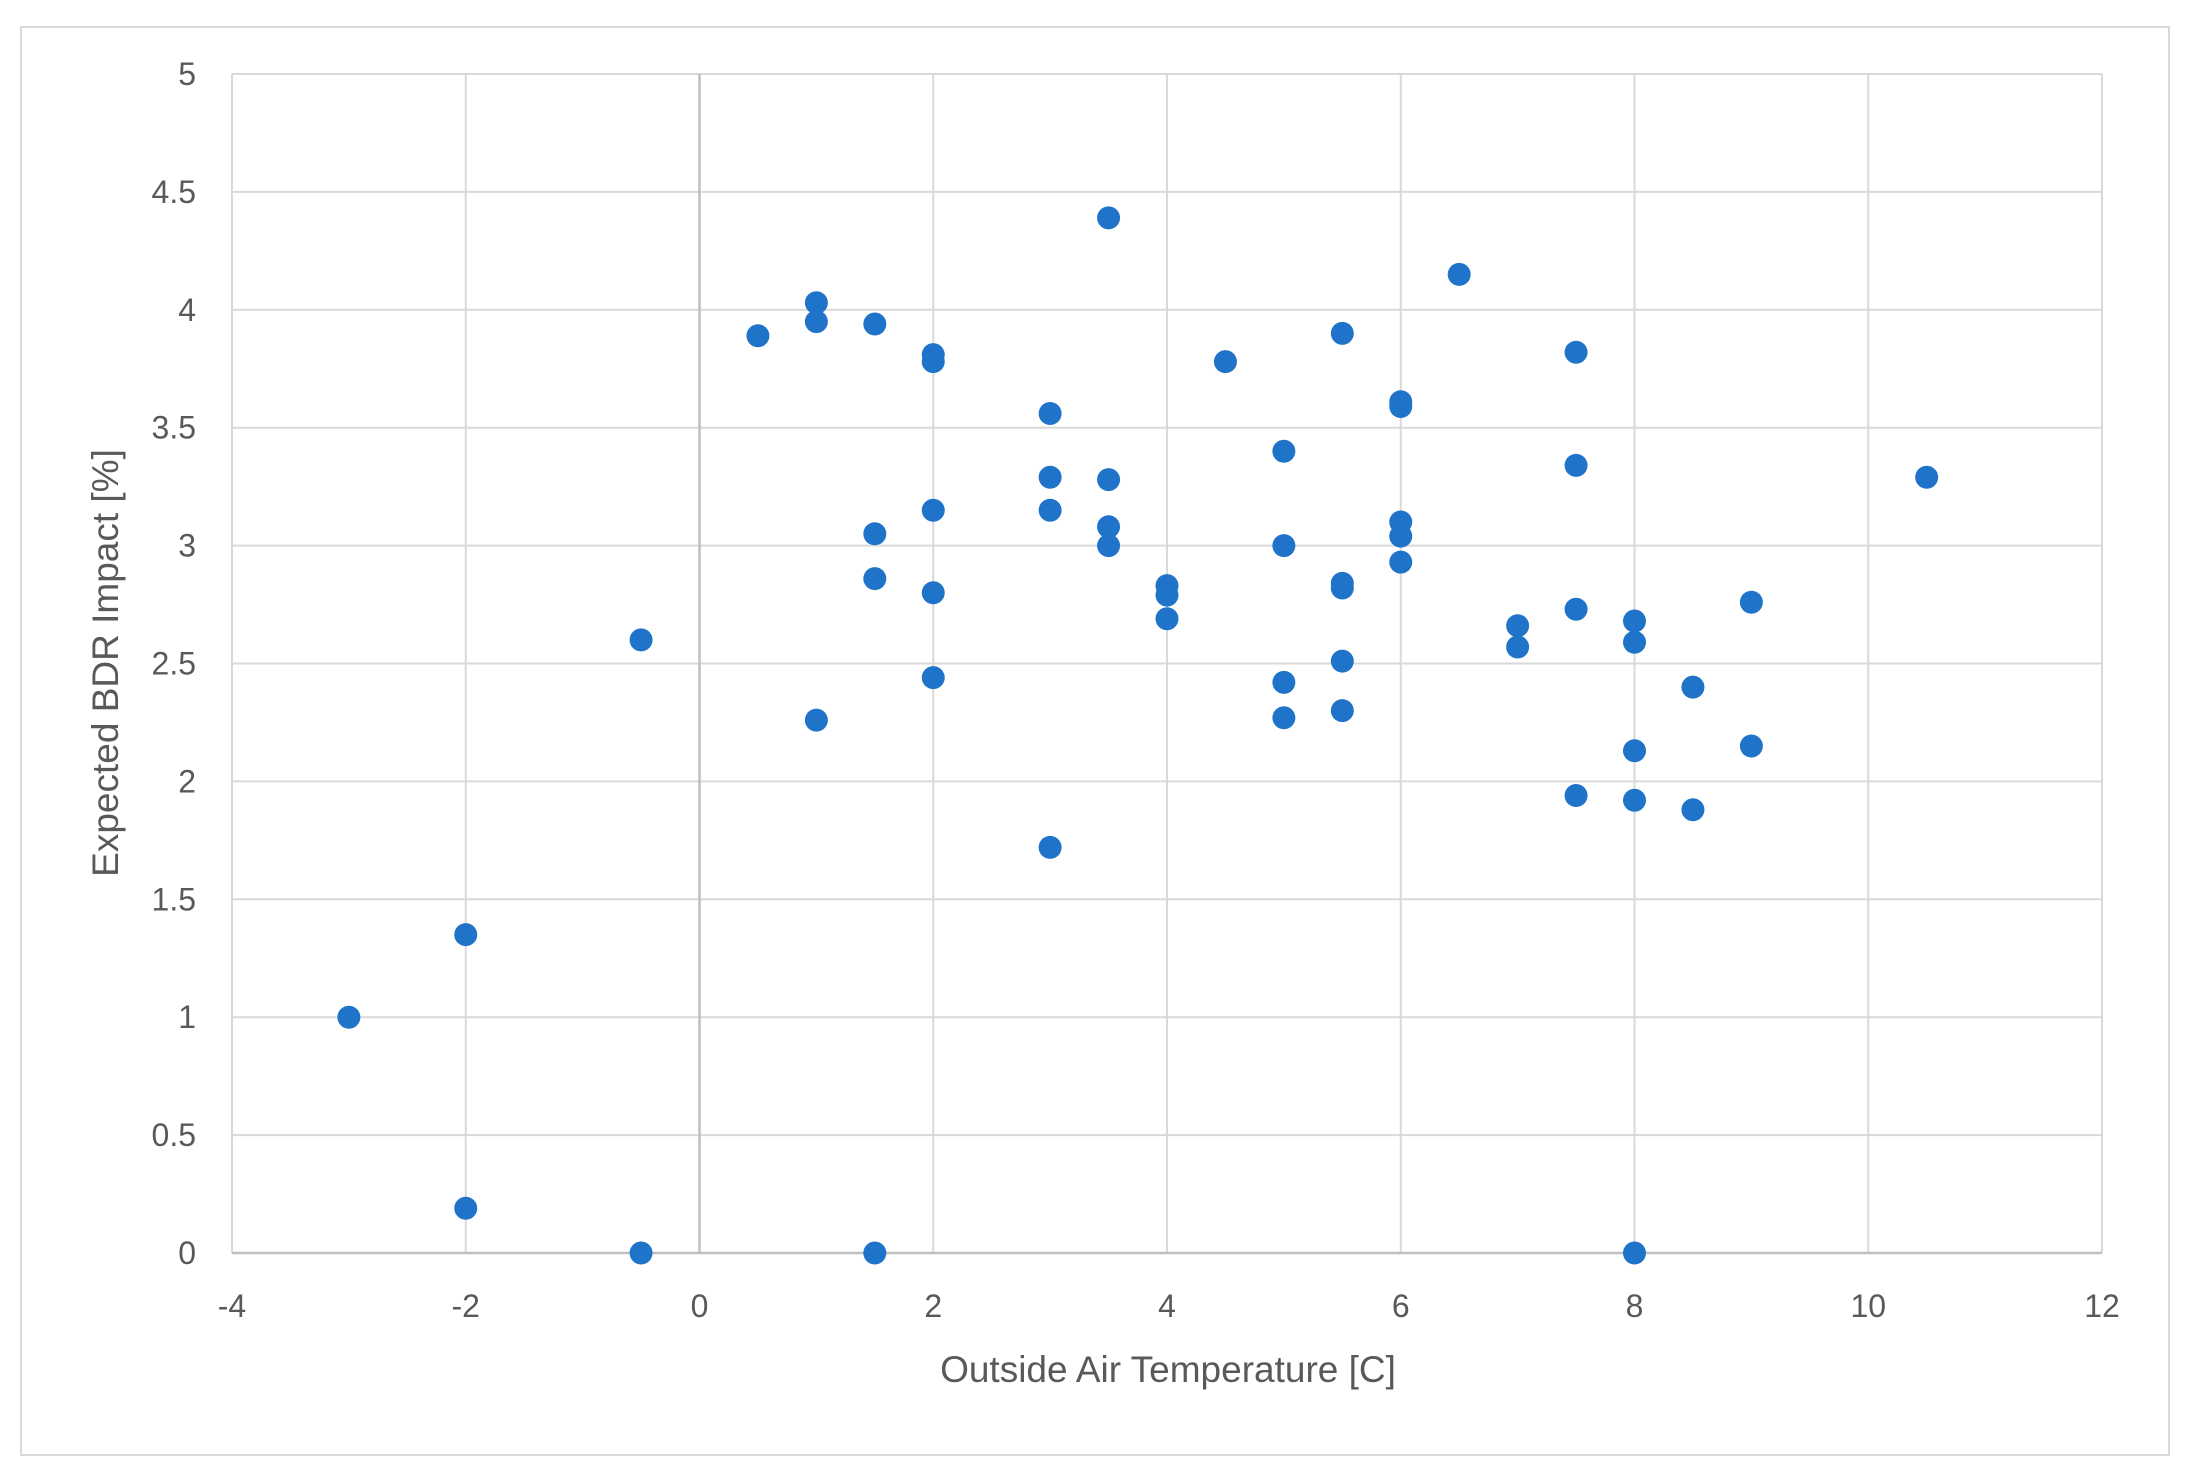 The height and width of the screenshot is (1482, 2190). Describe the element at coordinates (174, 1135) in the screenshot. I see `y-tick-label: 0.5` at that location.